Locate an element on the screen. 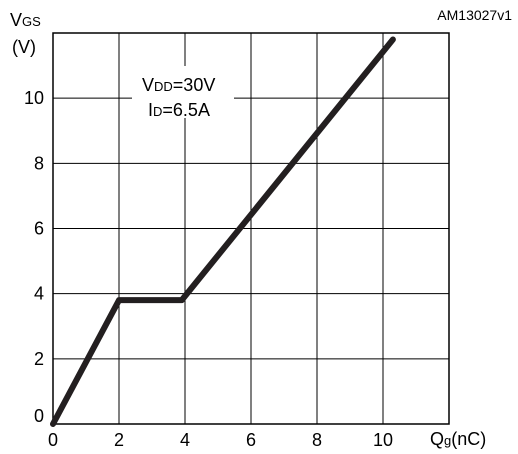 This screenshot has height=454, width=518. x-tick-label: 6 is located at coordinates (251, 440).